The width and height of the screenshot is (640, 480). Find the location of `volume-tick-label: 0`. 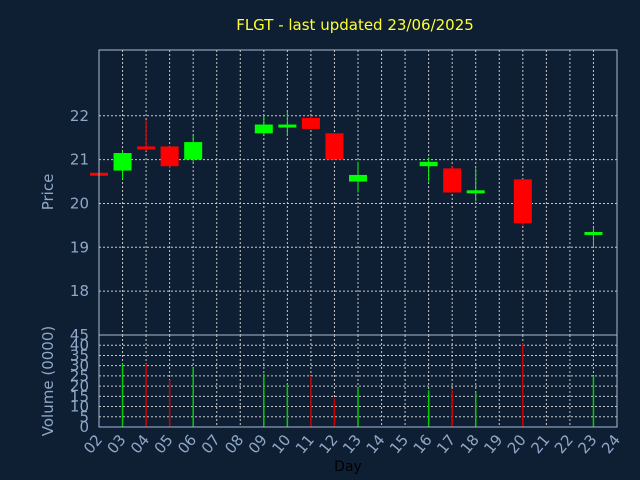

volume-tick-label: 0 is located at coordinates (84, 427).